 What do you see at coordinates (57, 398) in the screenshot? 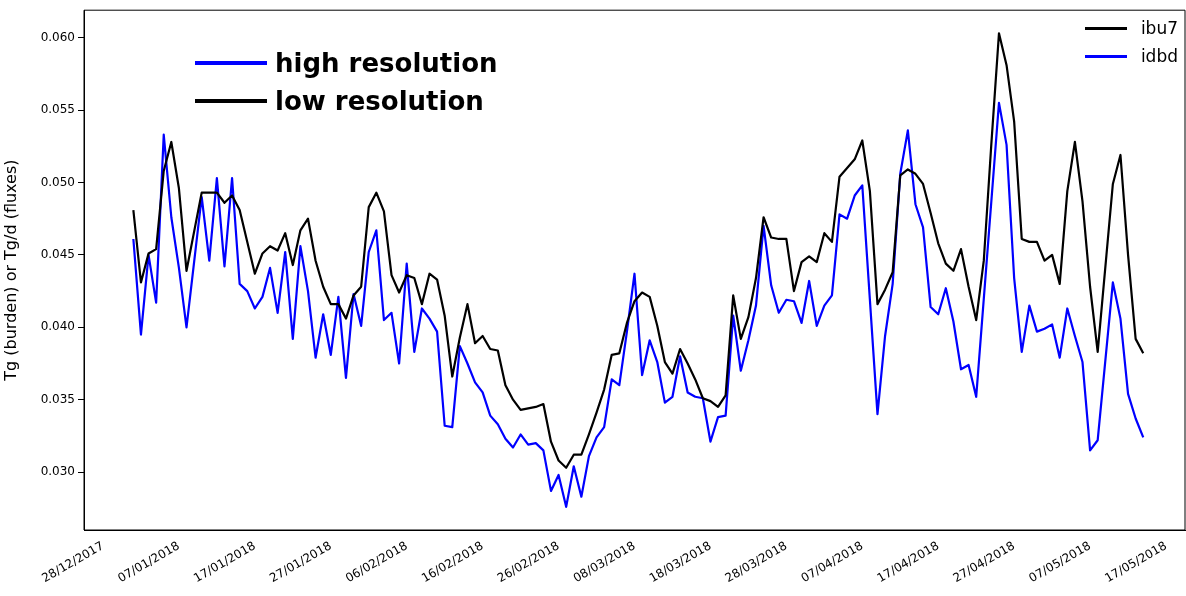
I see `y-tick-label: 0.035` at bounding box center [57, 398].